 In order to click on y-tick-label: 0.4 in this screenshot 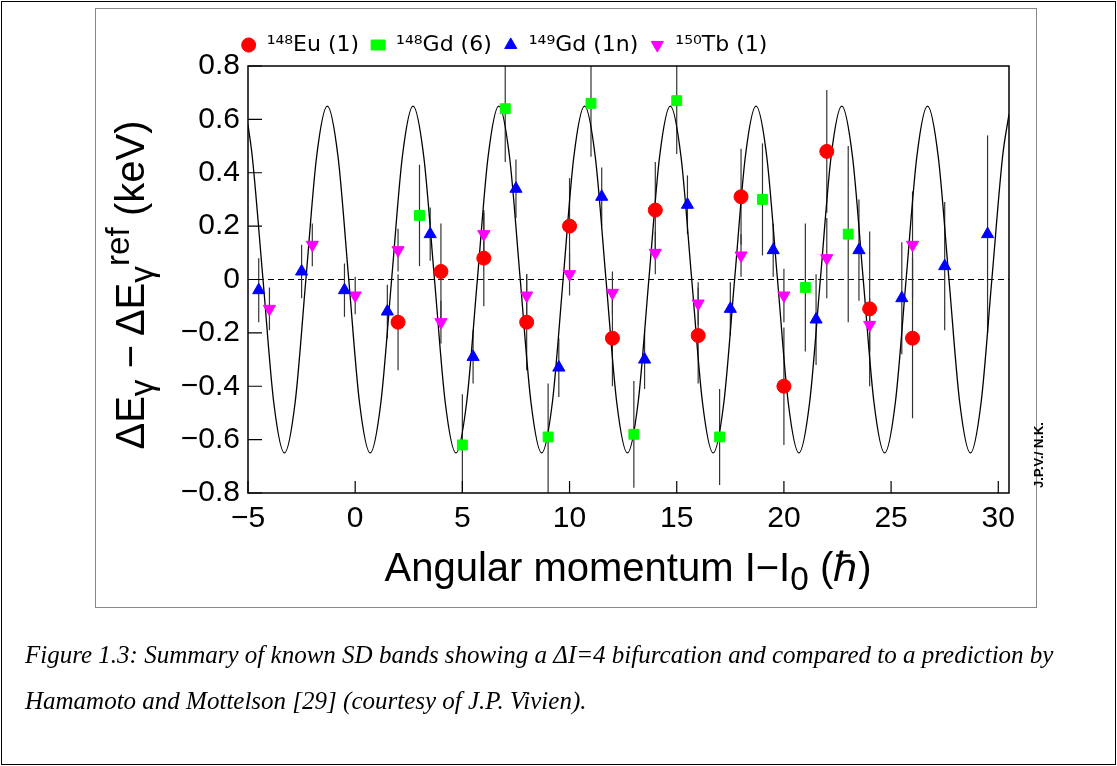, I will do `click(219, 171)`.